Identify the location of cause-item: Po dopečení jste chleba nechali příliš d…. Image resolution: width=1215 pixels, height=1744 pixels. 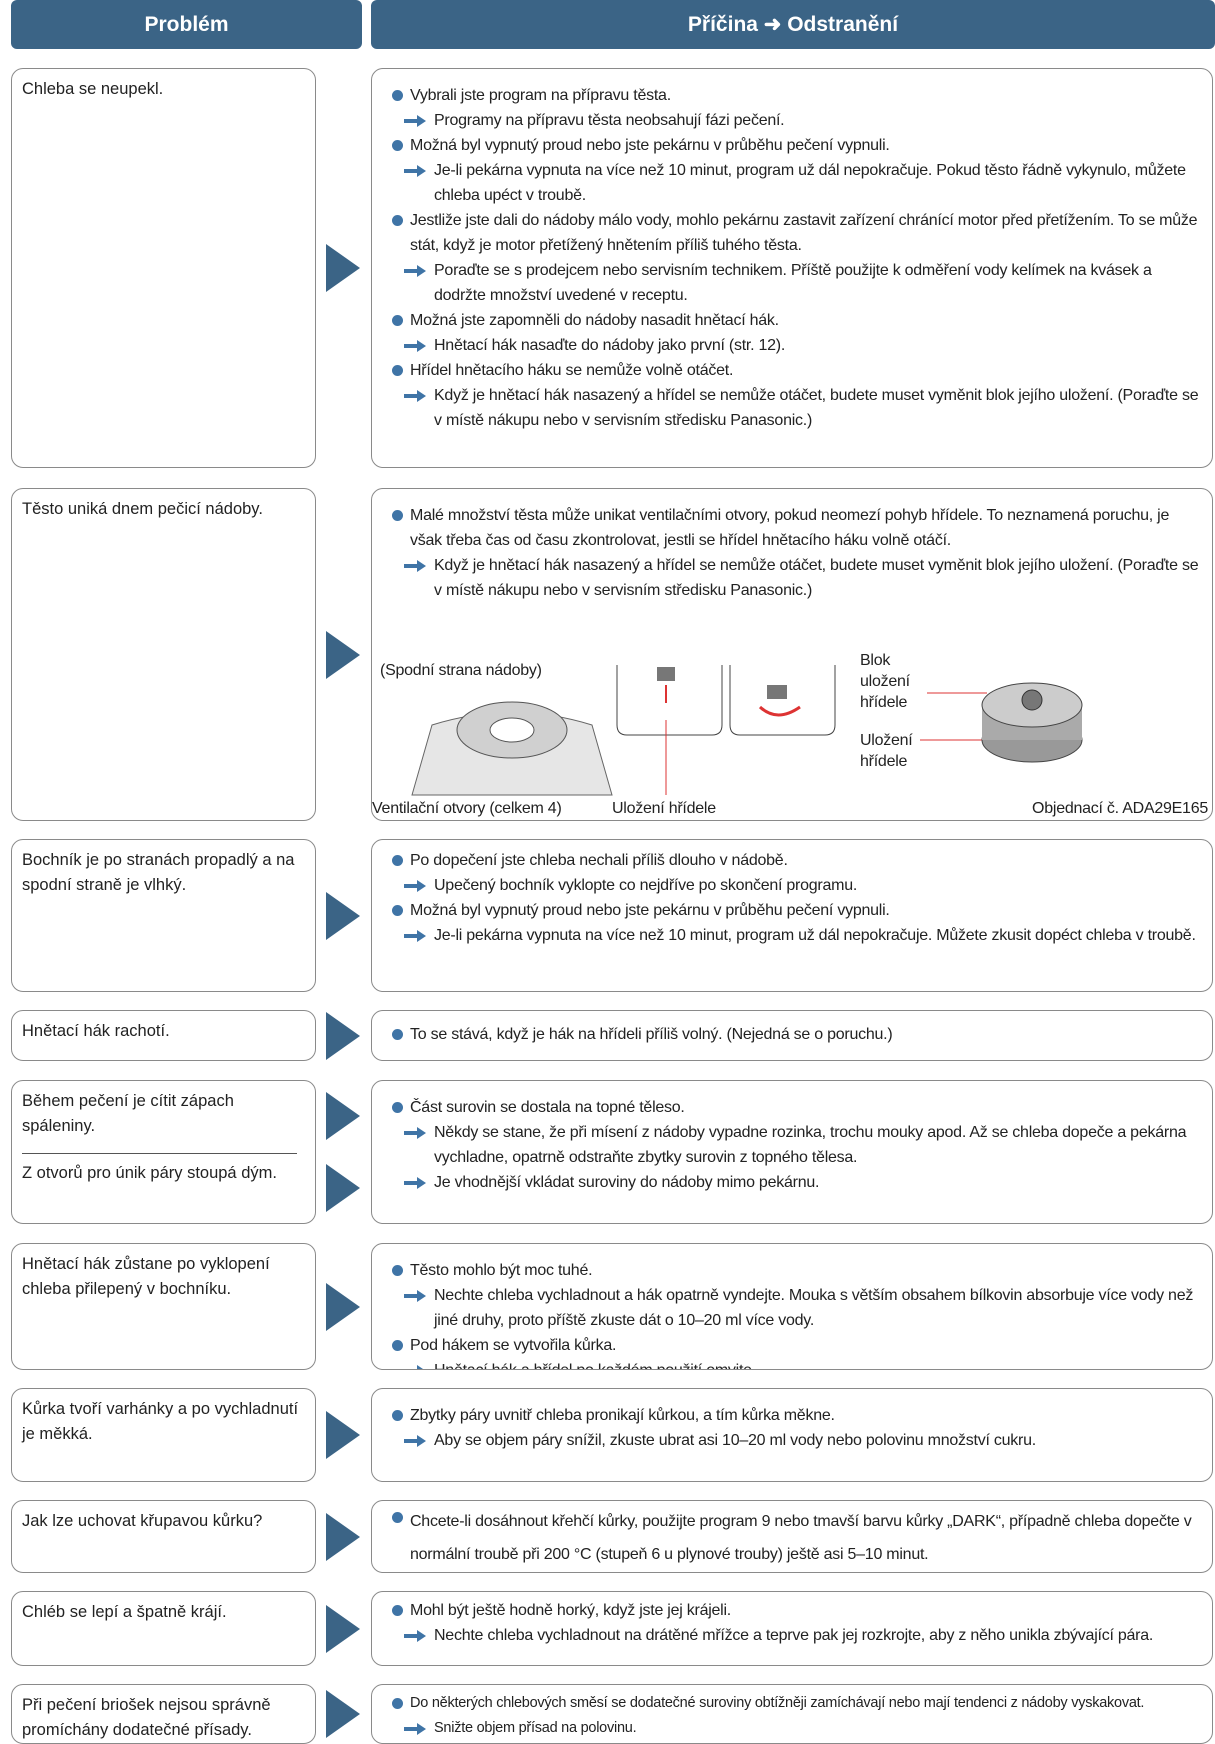
(796, 860).